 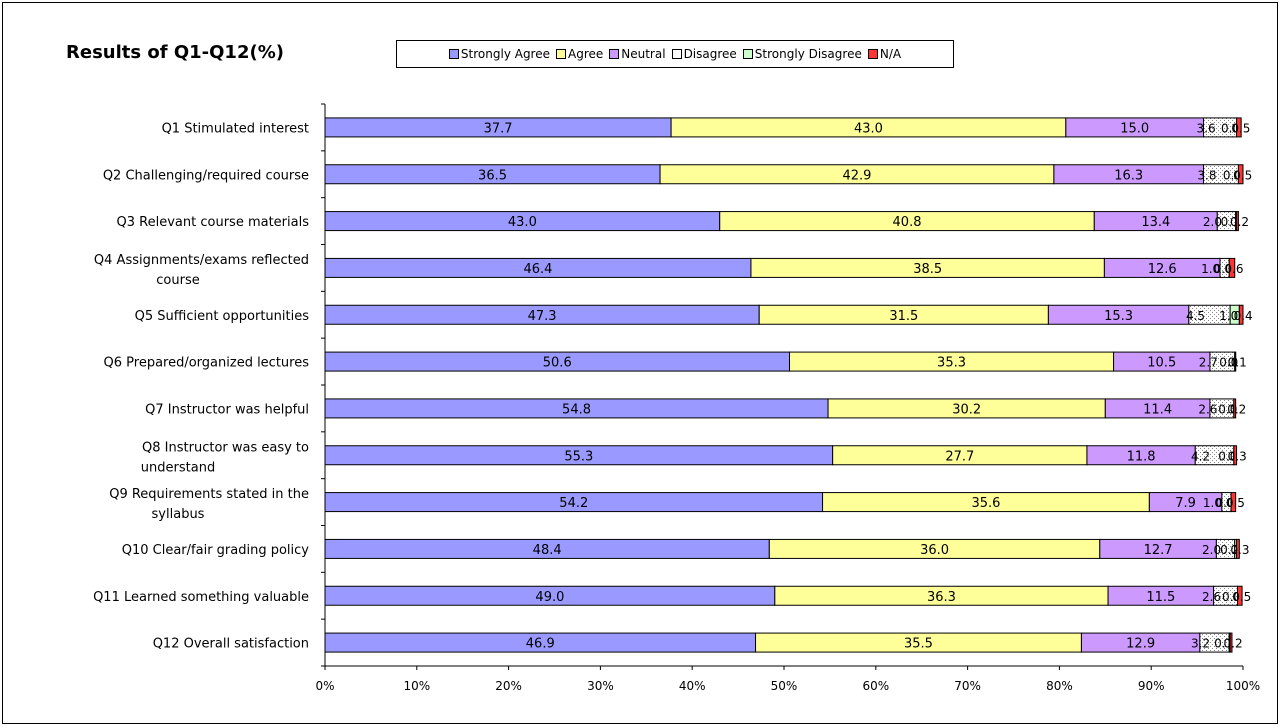 I want to click on bar-q9-n-a, so click(x=1233, y=502).